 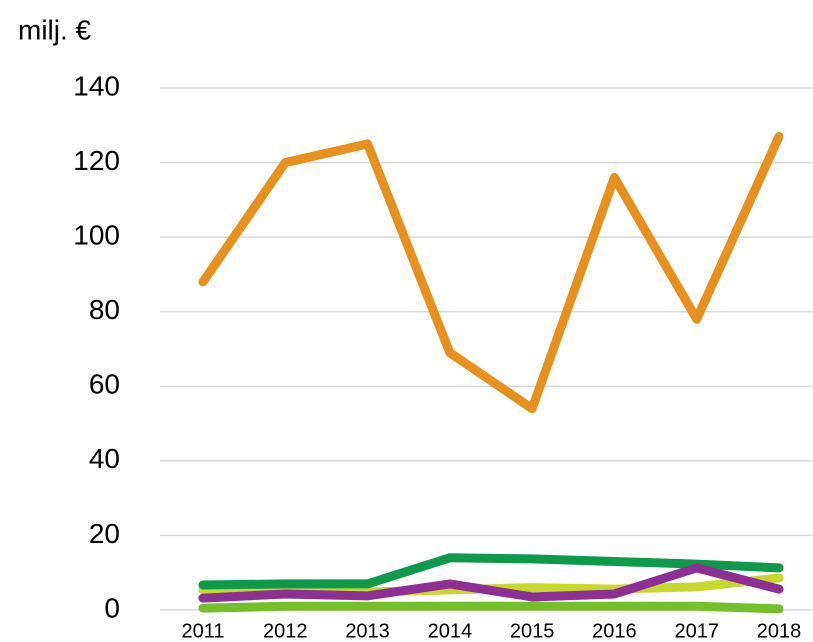 What do you see at coordinates (104, 458) in the screenshot?
I see `y-tick-label: 40` at bounding box center [104, 458].